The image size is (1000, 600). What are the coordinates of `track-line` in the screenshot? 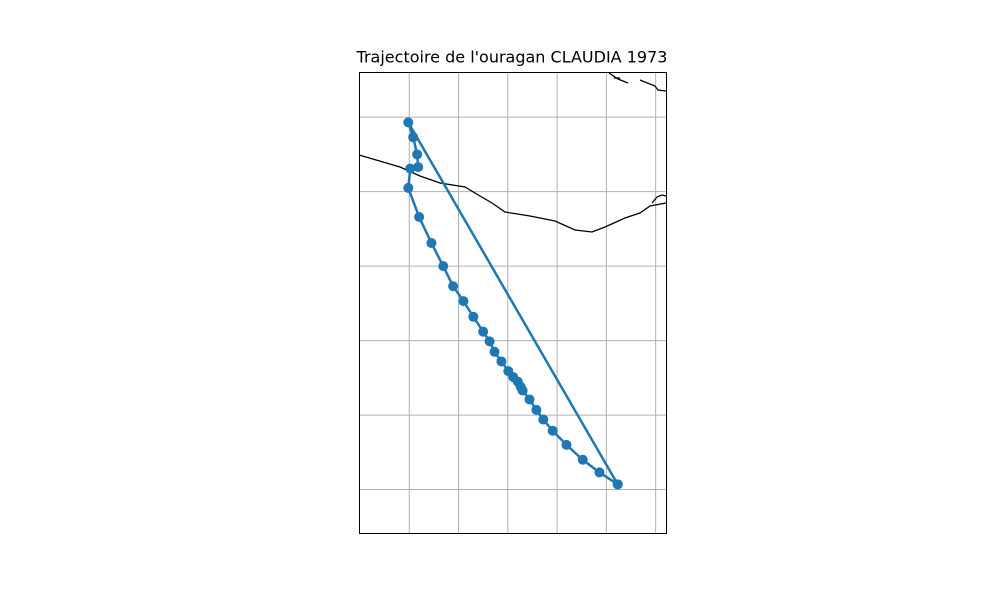 It's located at (513, 303).